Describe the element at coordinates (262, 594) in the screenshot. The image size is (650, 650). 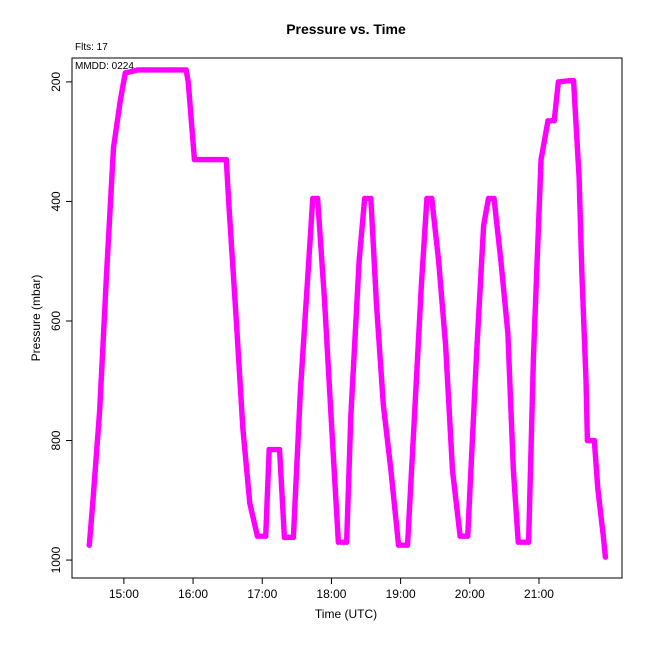
I see `x-tick-label: 17:00` at that location.